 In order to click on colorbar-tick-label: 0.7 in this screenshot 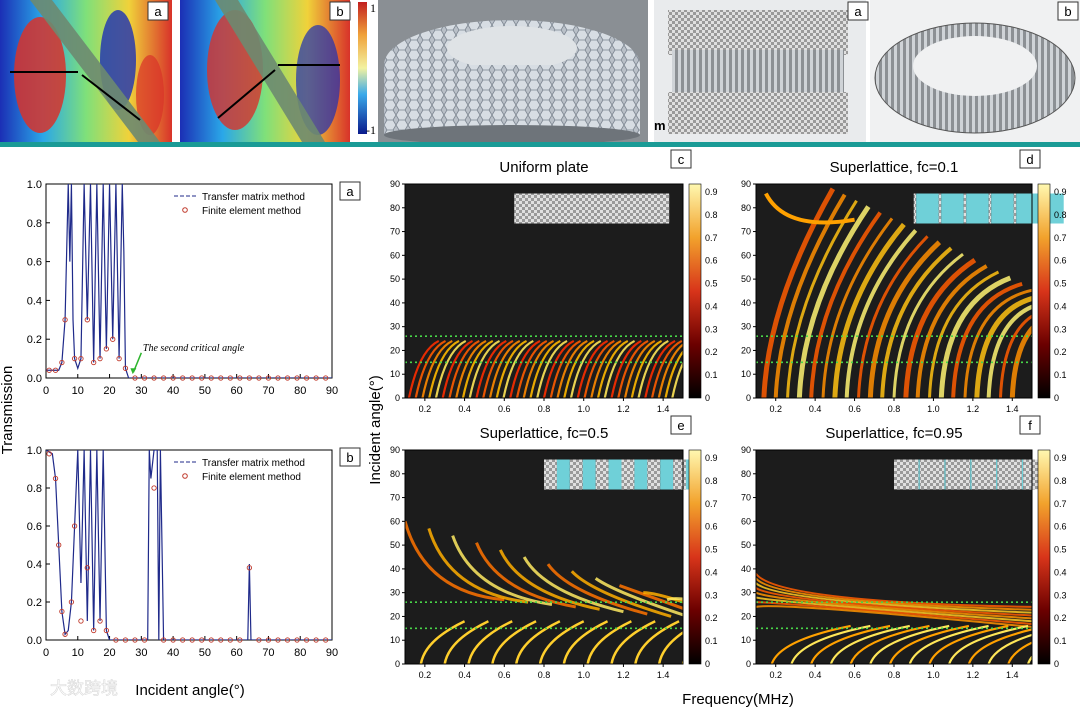, I will do `click(711, 238)`.